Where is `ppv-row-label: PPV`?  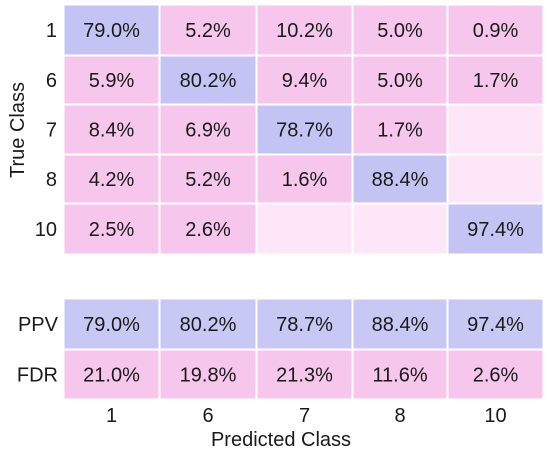
ppv-row-label: PPV is located at coordinates (38, 325).